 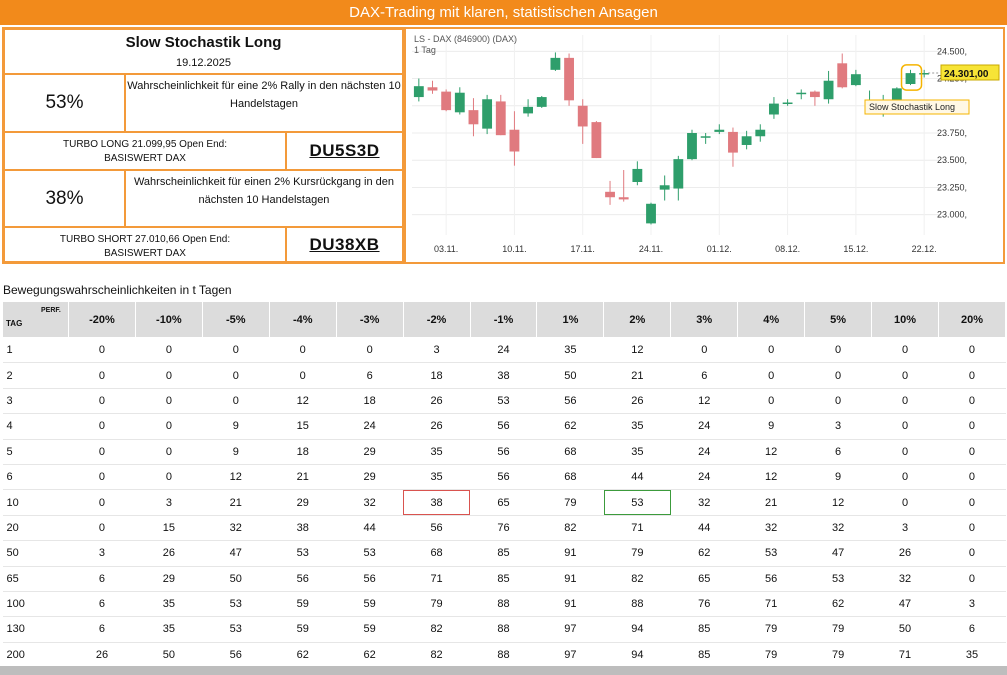 I want to click on turbo-short-wkn-link: DU38XB, so click(x=344, y=244).